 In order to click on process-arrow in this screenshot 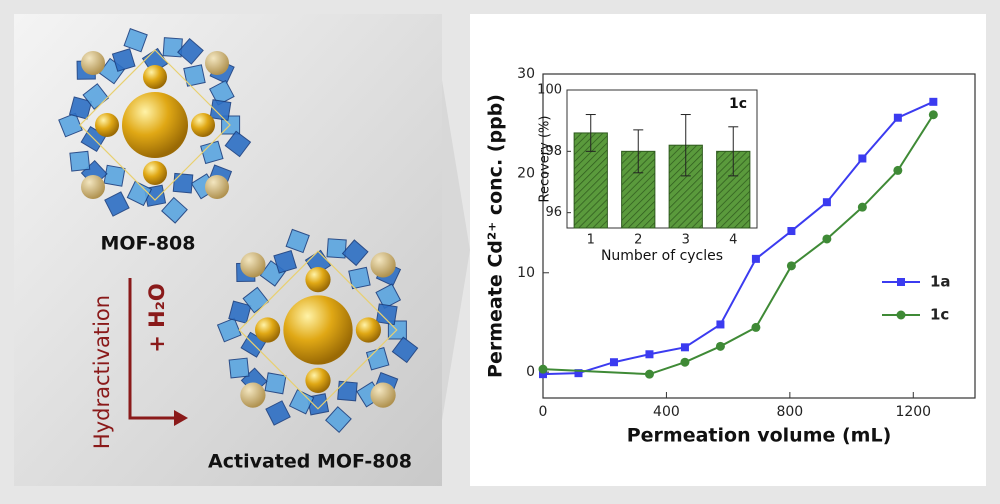, I will do `click(153, 349)`.